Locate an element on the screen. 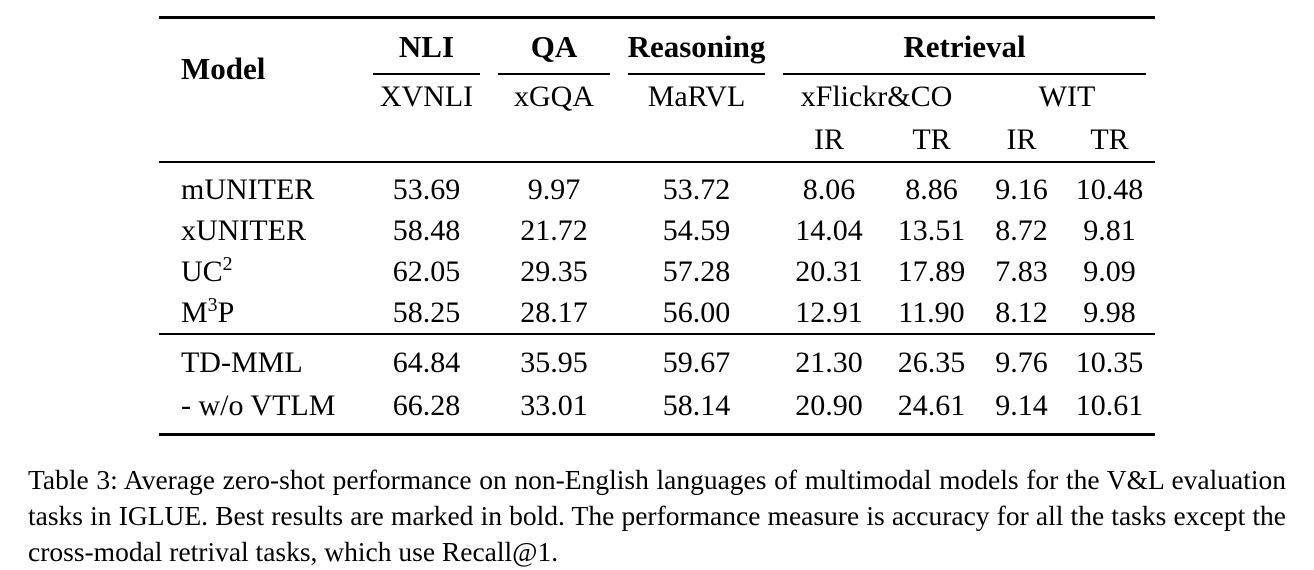 The width and height of the screenshot is (1314, 570). value-cell: 10.48 is located at coordinates (1109, 189).